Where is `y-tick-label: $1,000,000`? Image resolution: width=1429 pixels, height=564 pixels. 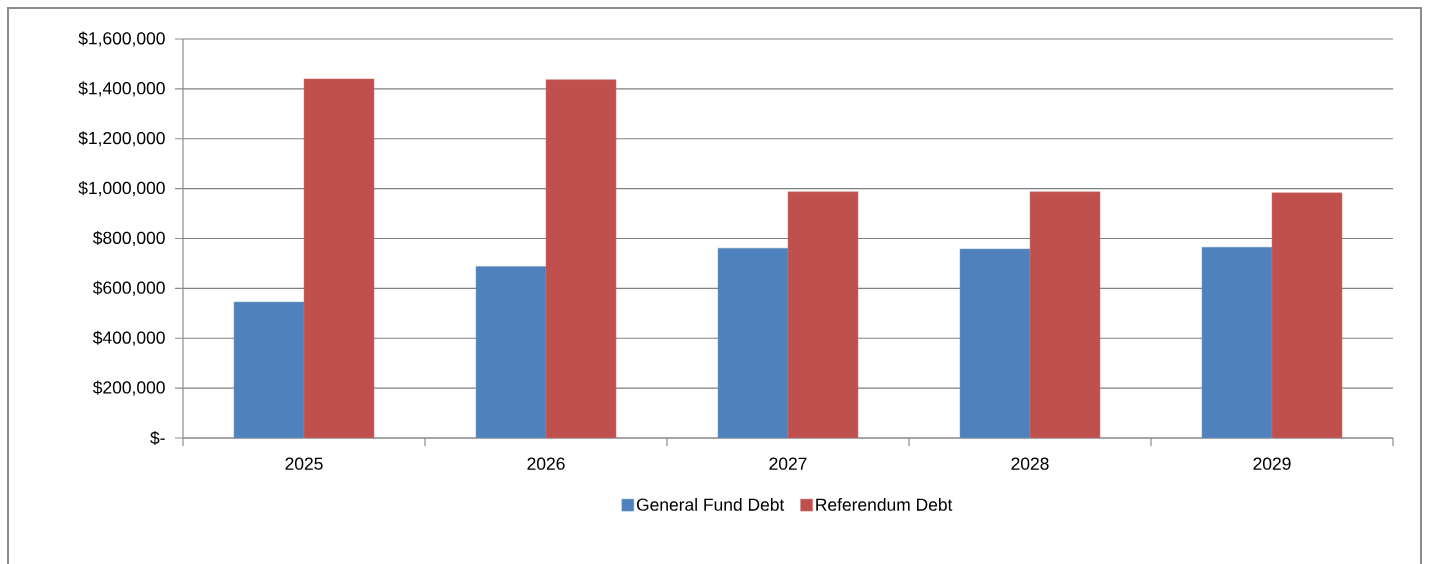 y-tick-label: $1,000,000 is located at coordinates (121, 189).